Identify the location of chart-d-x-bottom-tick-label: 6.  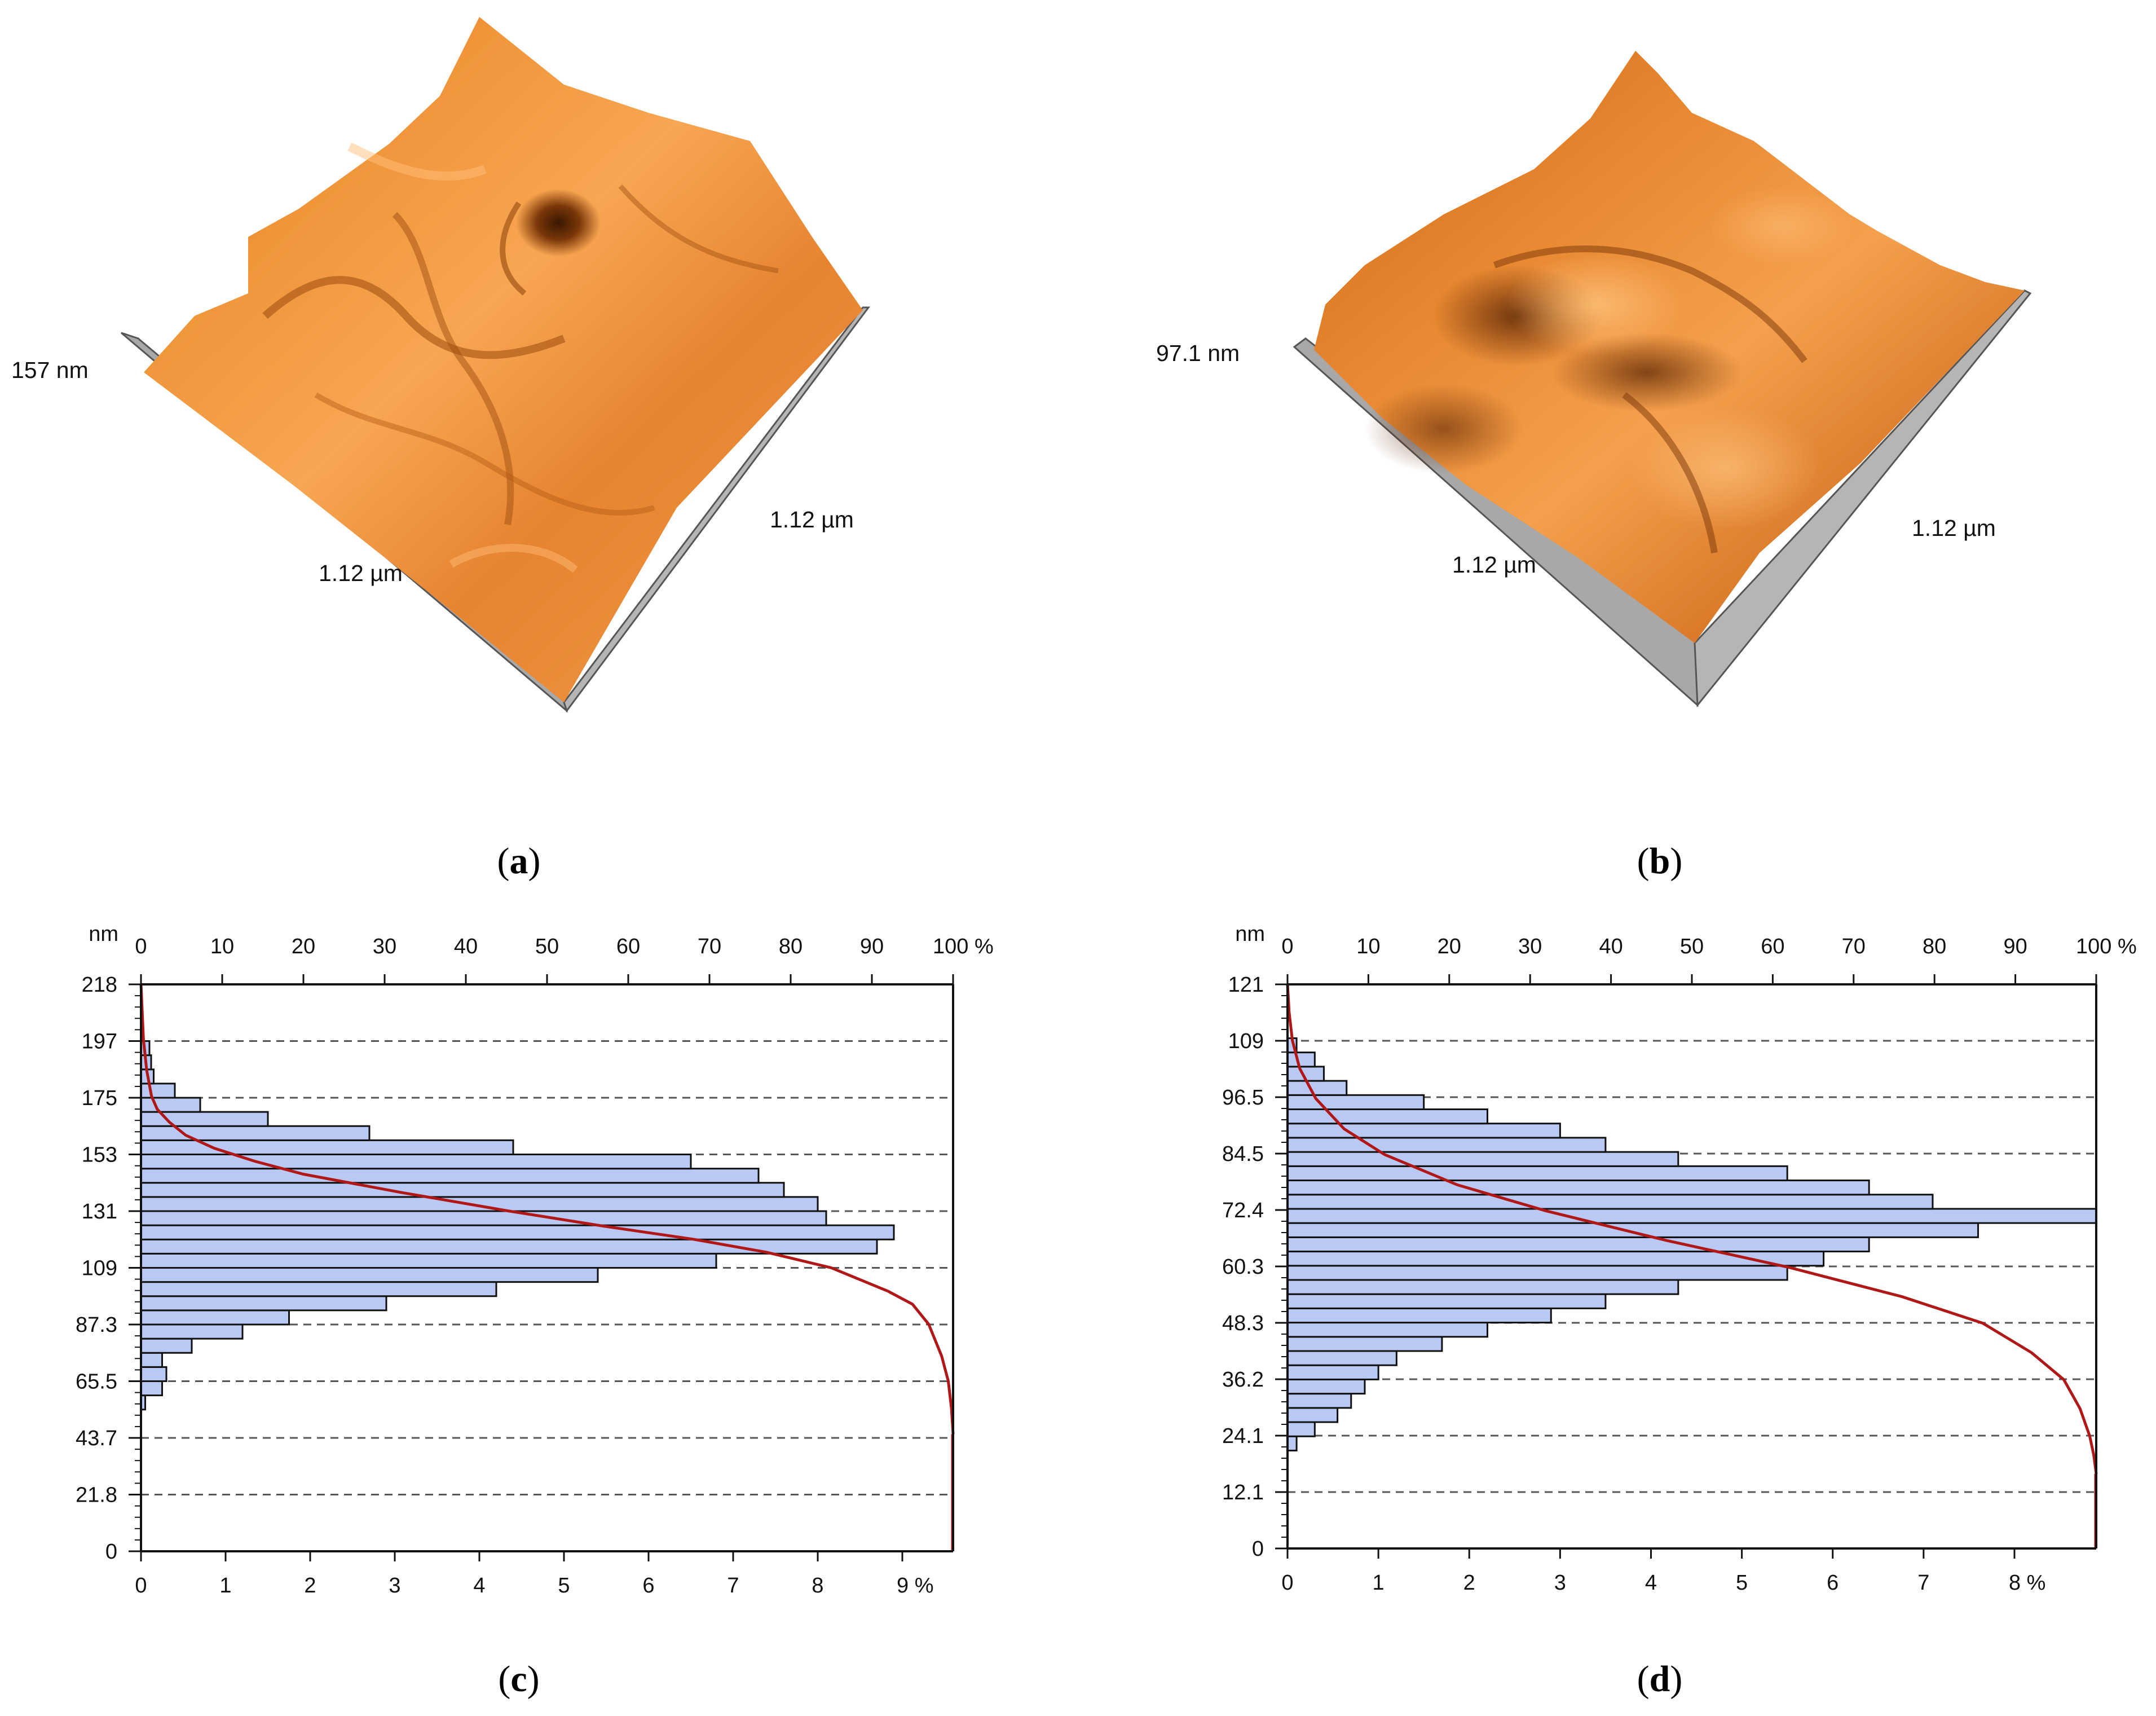
(1832, 1583).